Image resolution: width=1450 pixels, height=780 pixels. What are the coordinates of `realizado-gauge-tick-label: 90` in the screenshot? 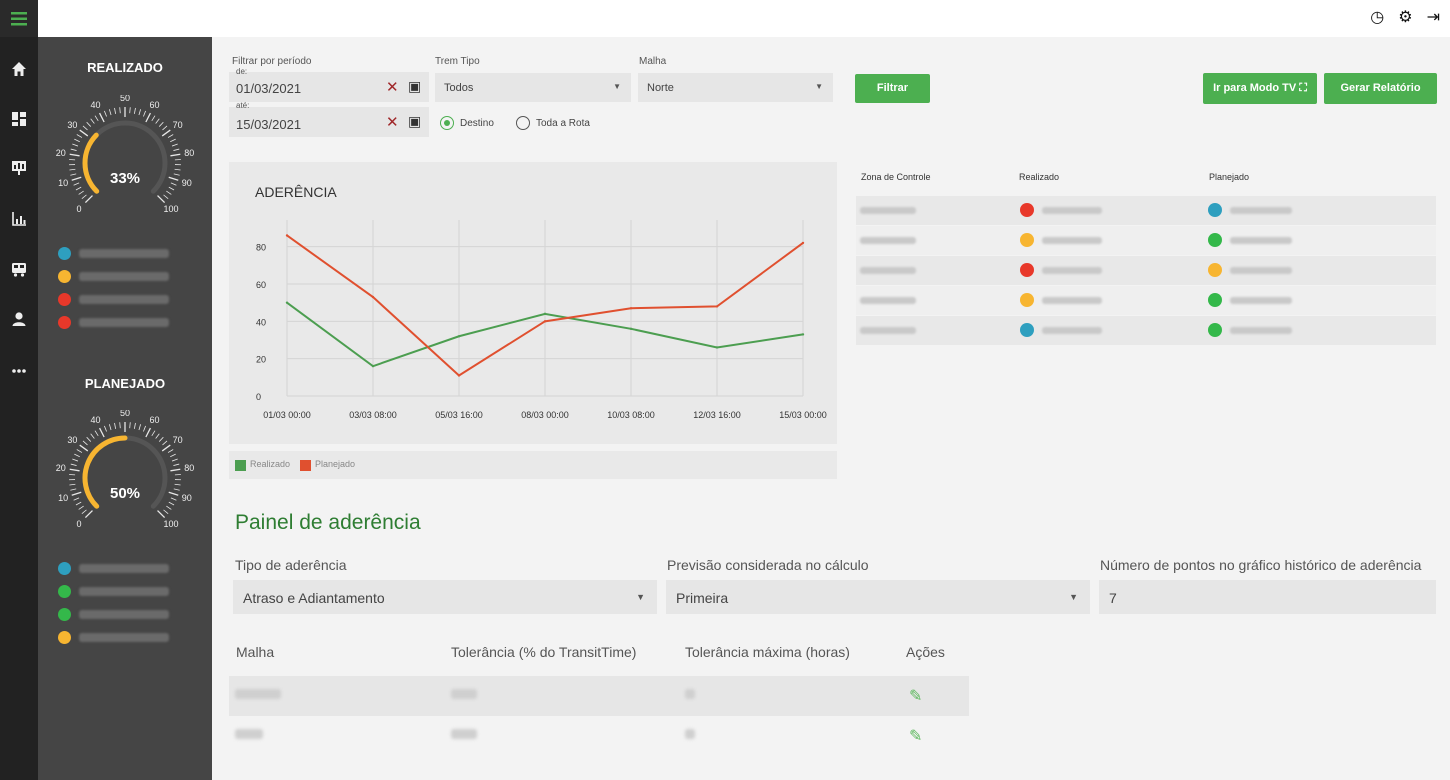 It's located at (187, 183).